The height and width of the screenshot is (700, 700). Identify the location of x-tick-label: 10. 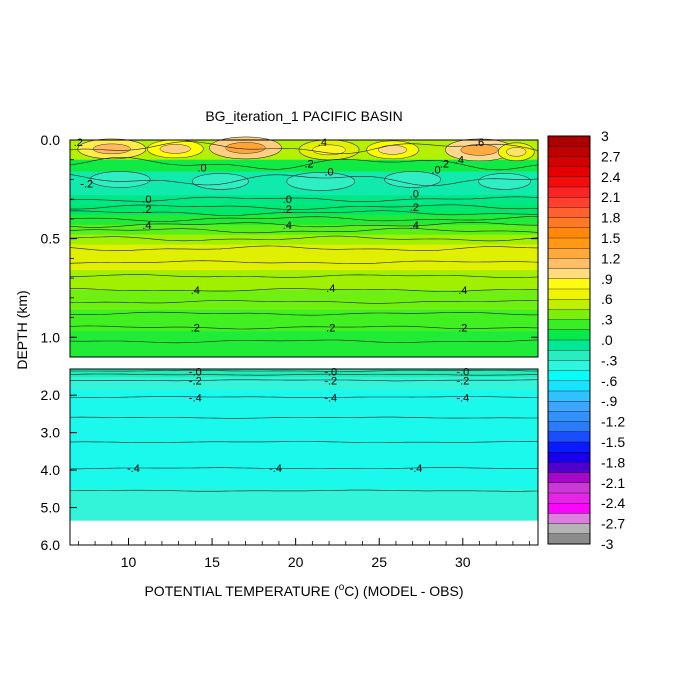
(129, 562).